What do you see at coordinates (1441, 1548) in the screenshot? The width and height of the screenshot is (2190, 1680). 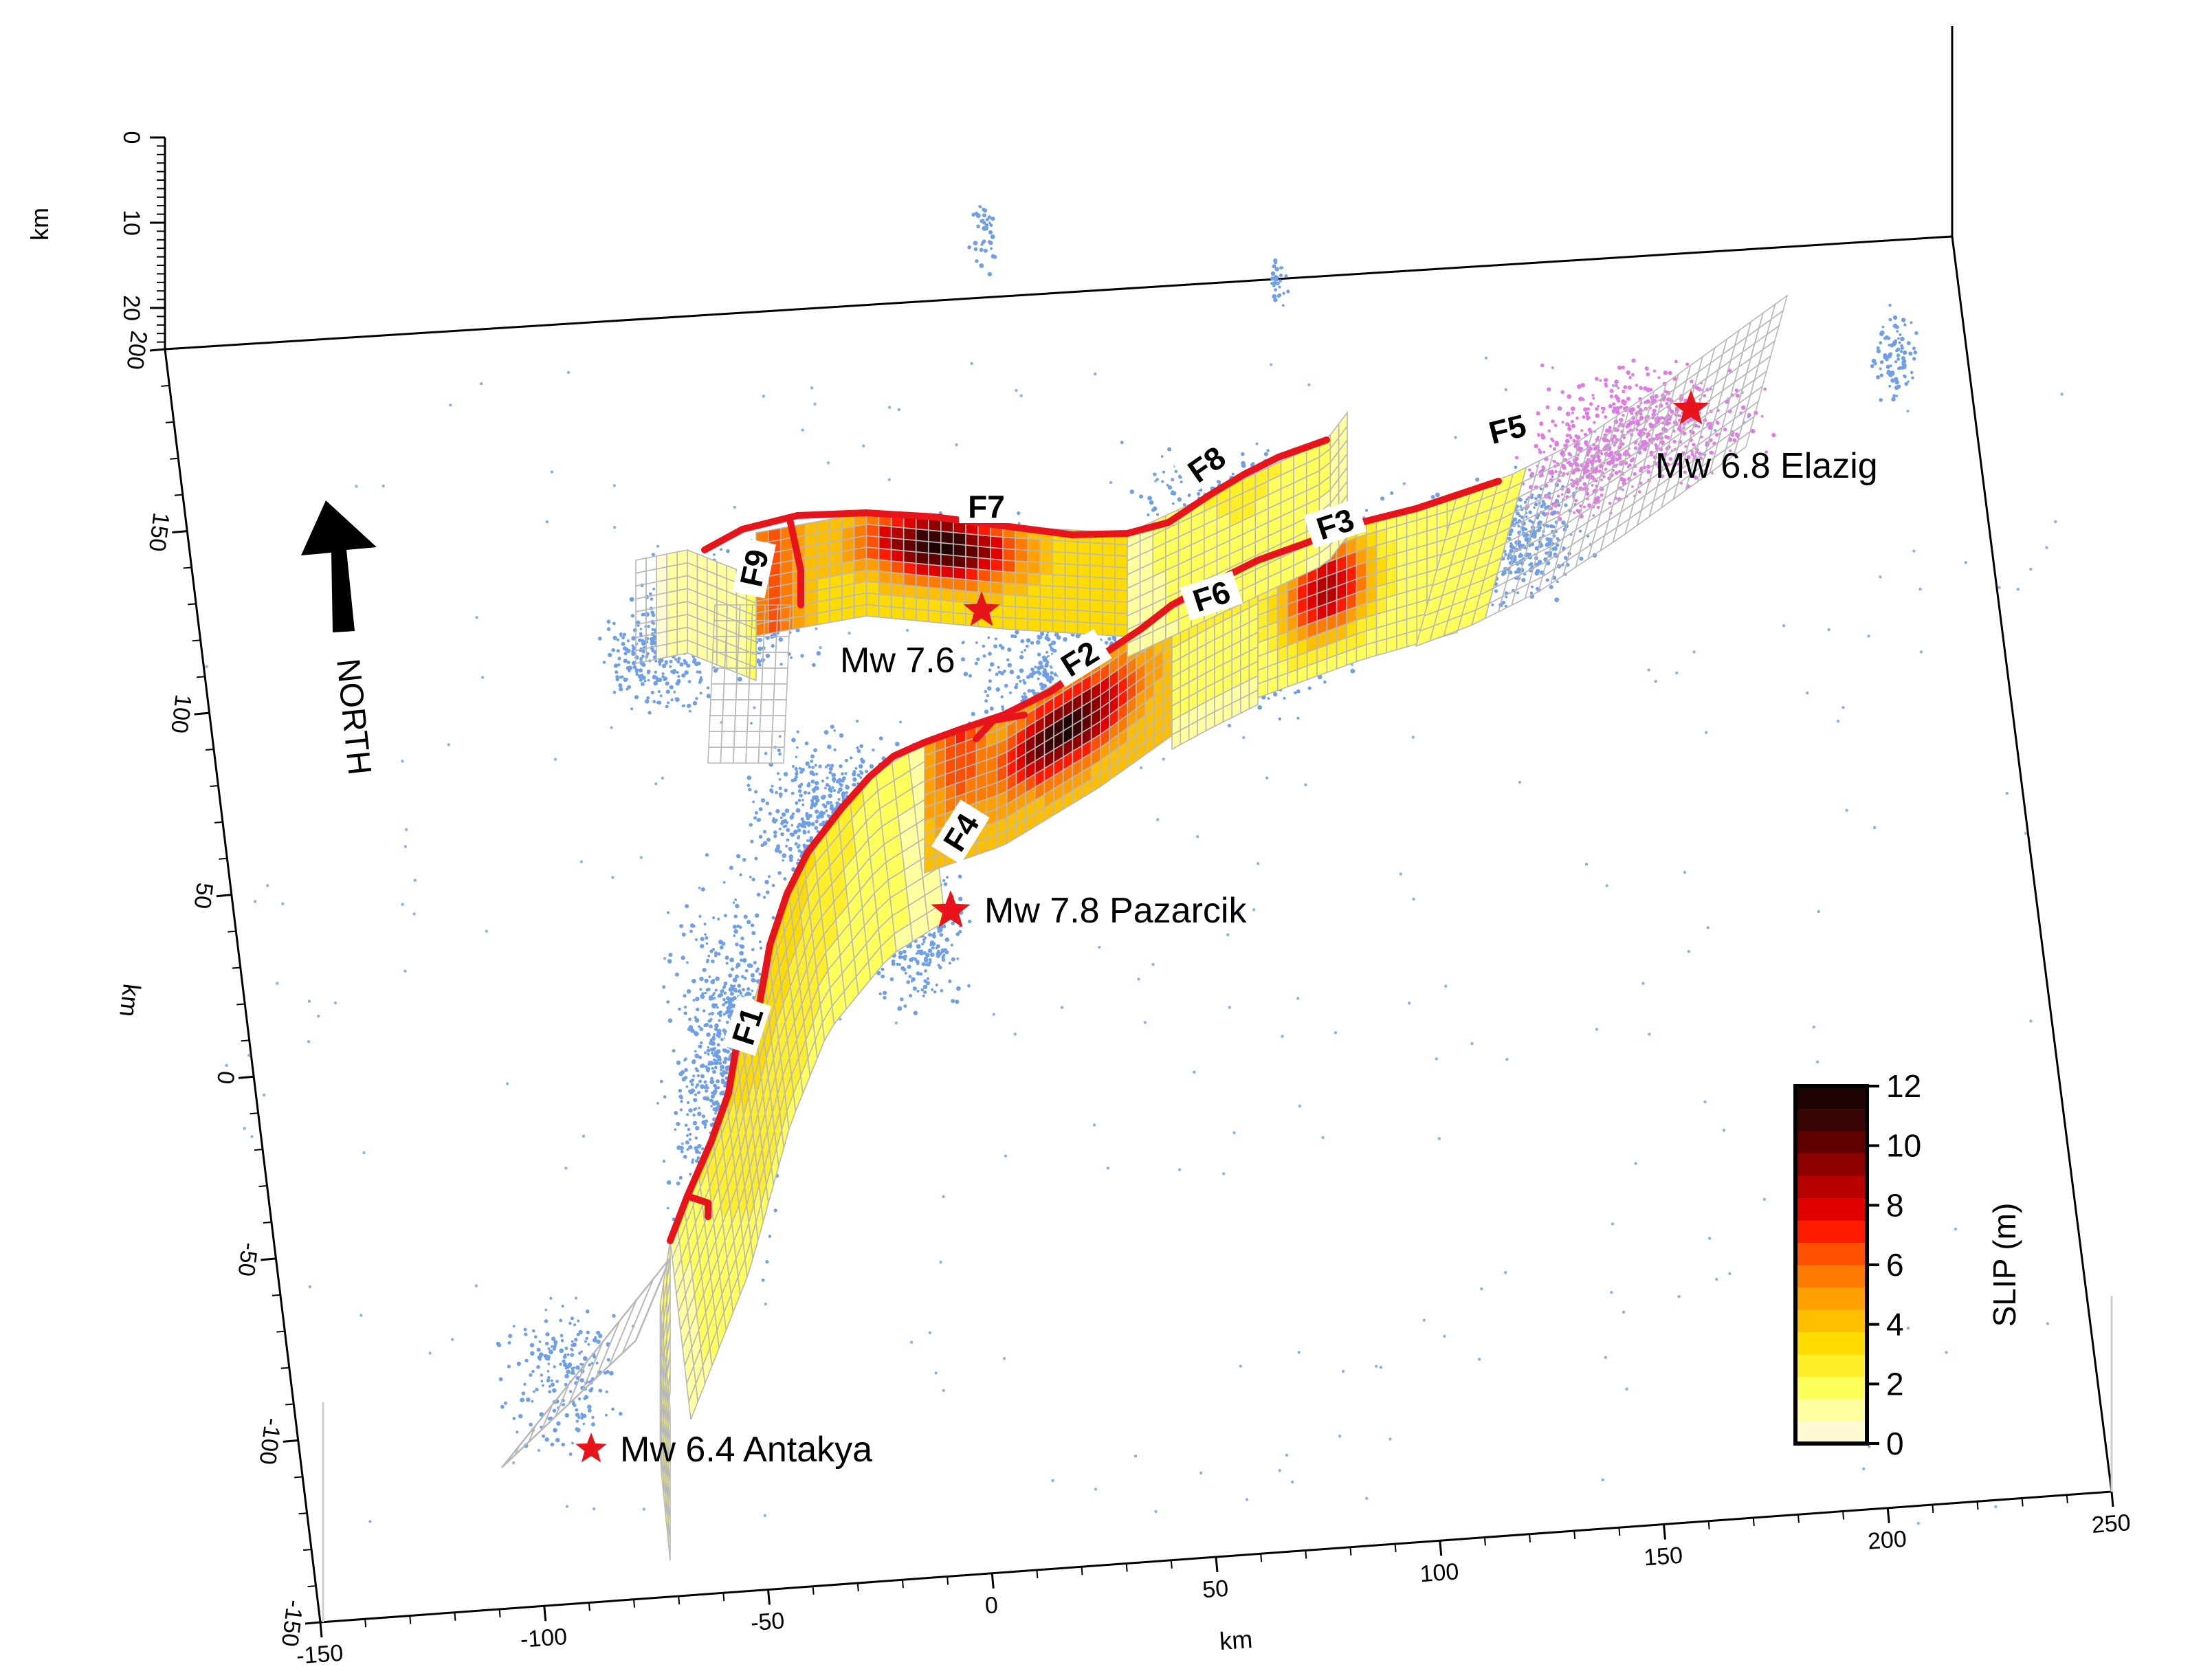 I see `x-tick` at bounding box center [1441, 1548].